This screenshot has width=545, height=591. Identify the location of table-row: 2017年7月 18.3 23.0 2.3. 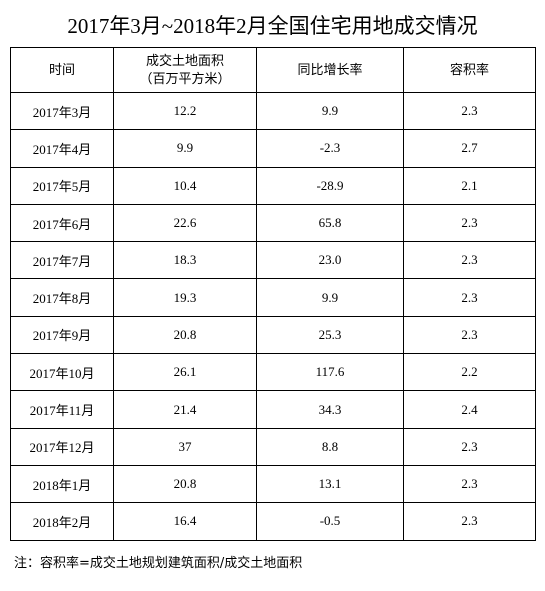
(273, 260).